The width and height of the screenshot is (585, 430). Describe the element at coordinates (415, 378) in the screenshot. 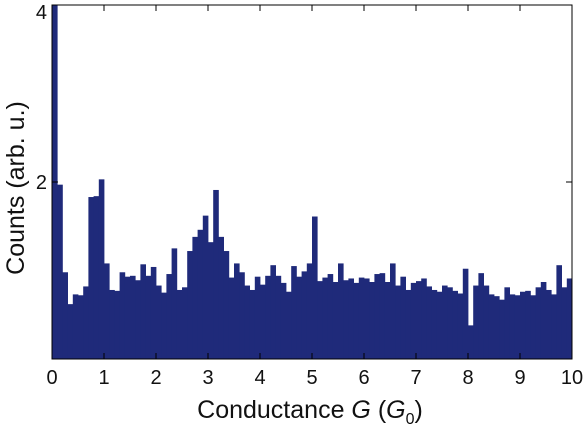

I see `x-tick-label: 7` at that location.